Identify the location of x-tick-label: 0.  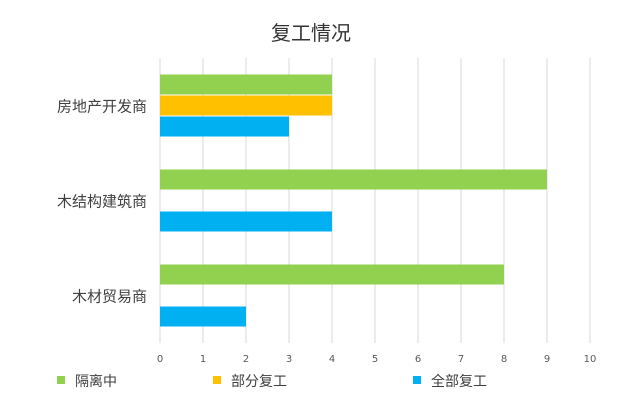
(160, 359).